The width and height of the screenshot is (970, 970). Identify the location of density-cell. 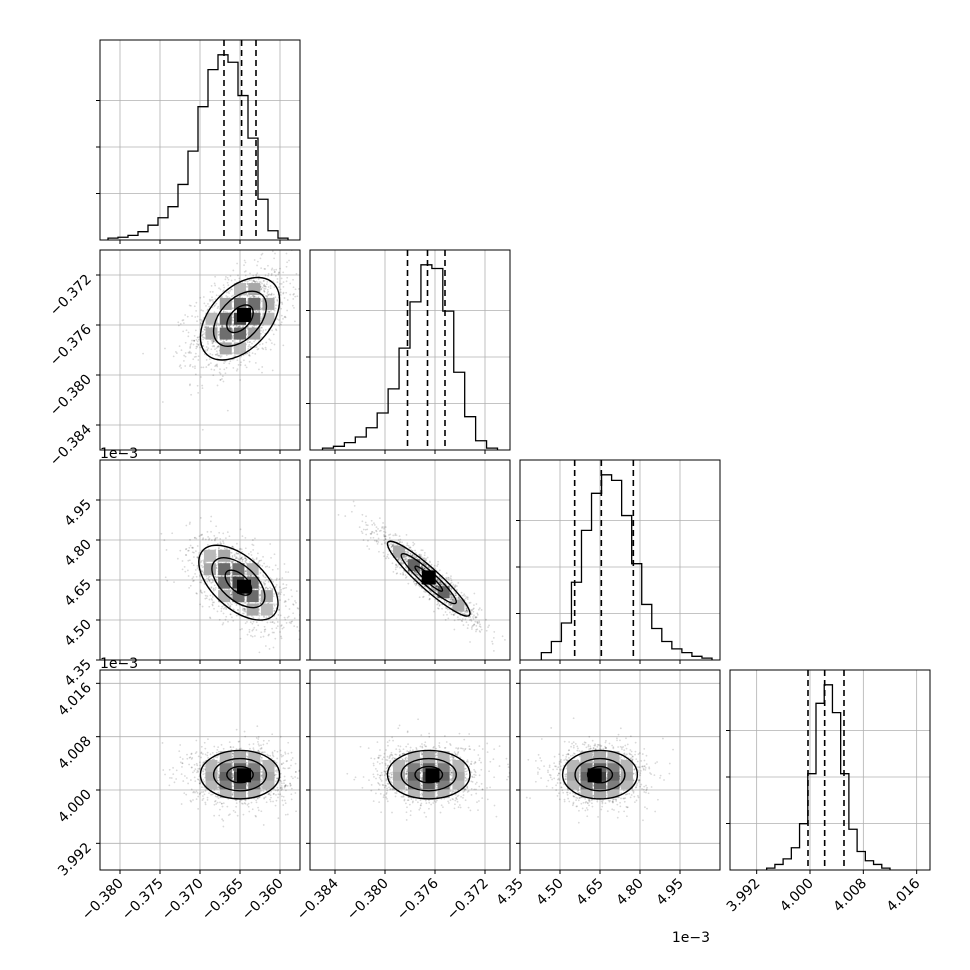
(240, 303).